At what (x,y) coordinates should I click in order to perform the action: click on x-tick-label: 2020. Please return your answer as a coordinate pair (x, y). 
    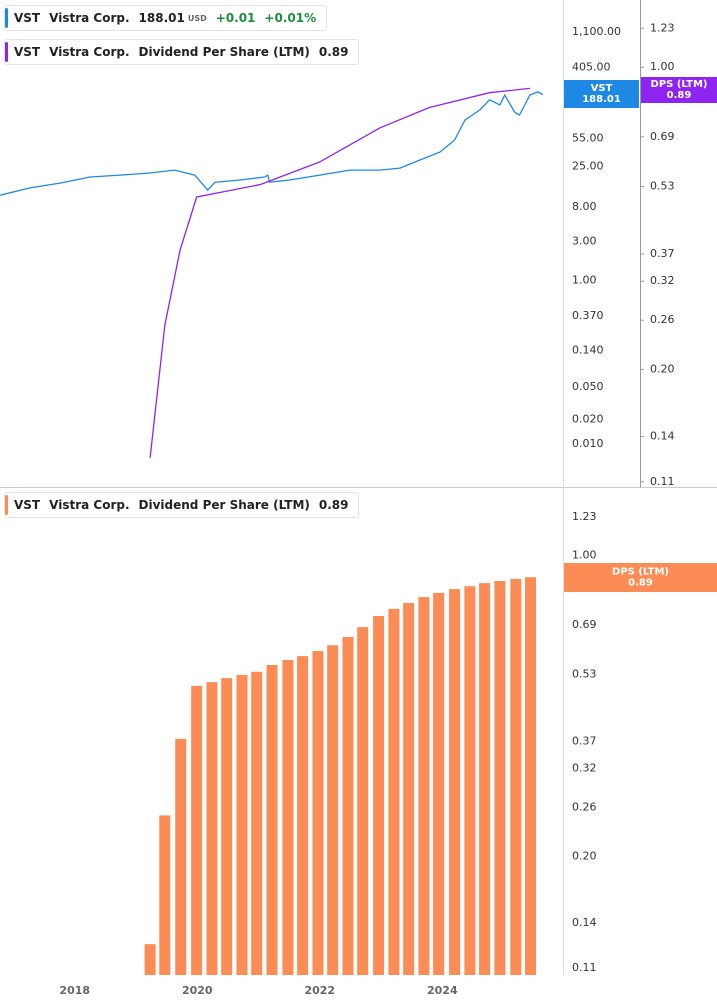
    Looking at the image, I should click on (197, 990).